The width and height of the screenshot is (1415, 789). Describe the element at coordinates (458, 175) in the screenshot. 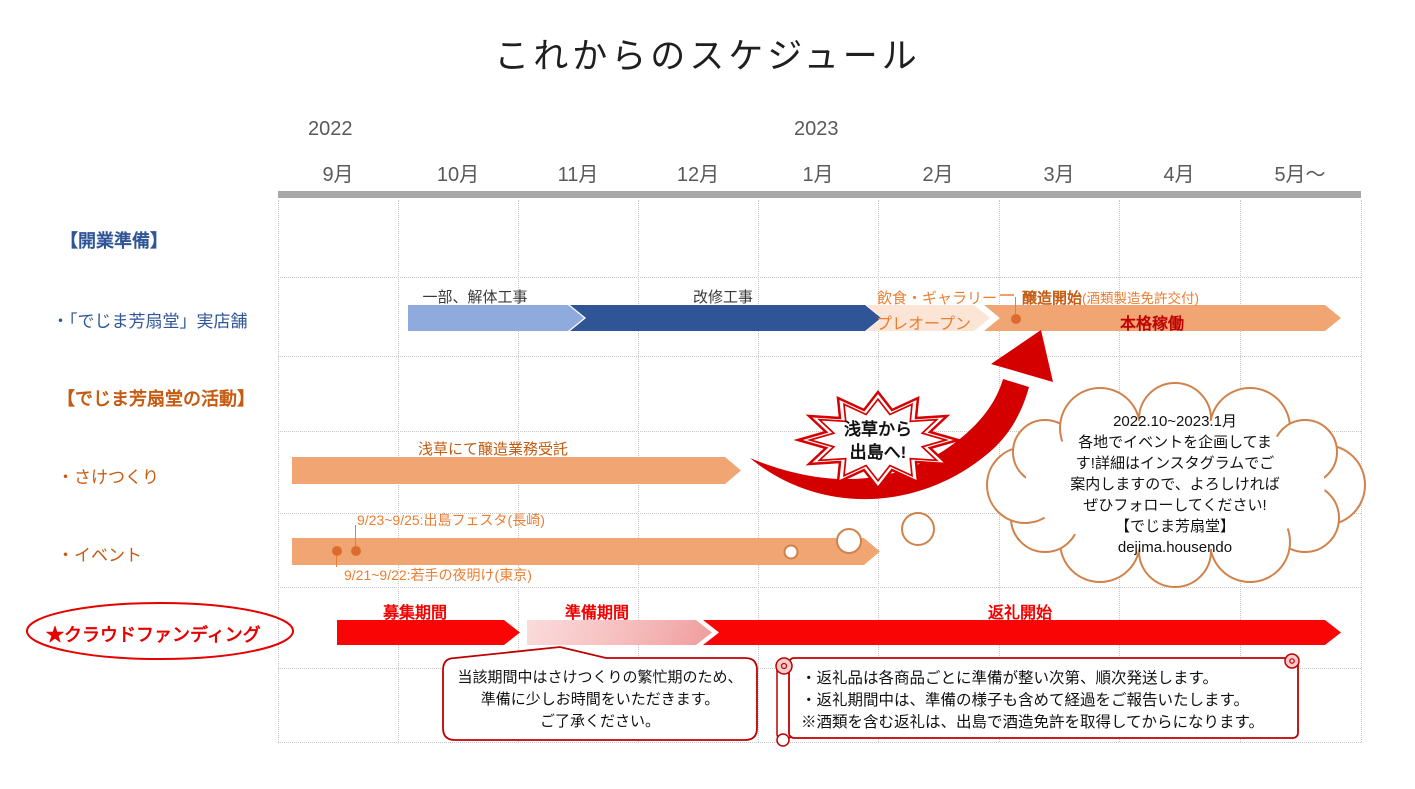

I see `month-label: 10月` at that location.